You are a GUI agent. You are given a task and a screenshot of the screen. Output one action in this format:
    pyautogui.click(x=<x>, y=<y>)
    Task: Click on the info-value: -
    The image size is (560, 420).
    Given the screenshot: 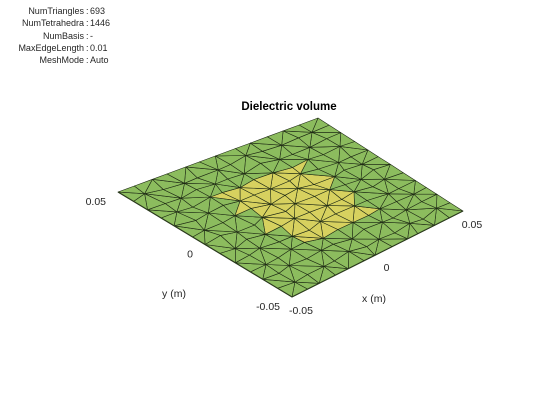 What is the action you would take?
    pyautogui.click(x=91, y=35)
    